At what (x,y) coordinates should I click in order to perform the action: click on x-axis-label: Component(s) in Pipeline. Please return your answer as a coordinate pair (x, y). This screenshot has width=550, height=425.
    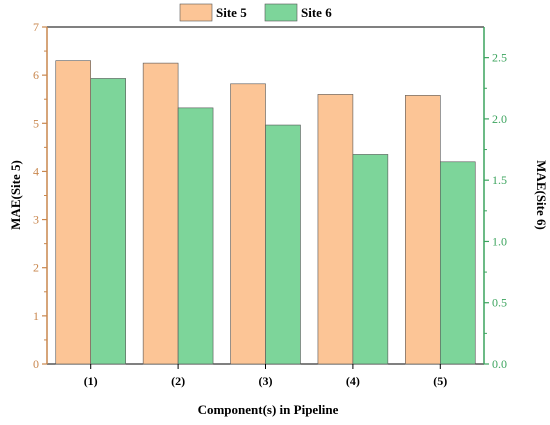
    Looking at the image, I should click on (268, 409).